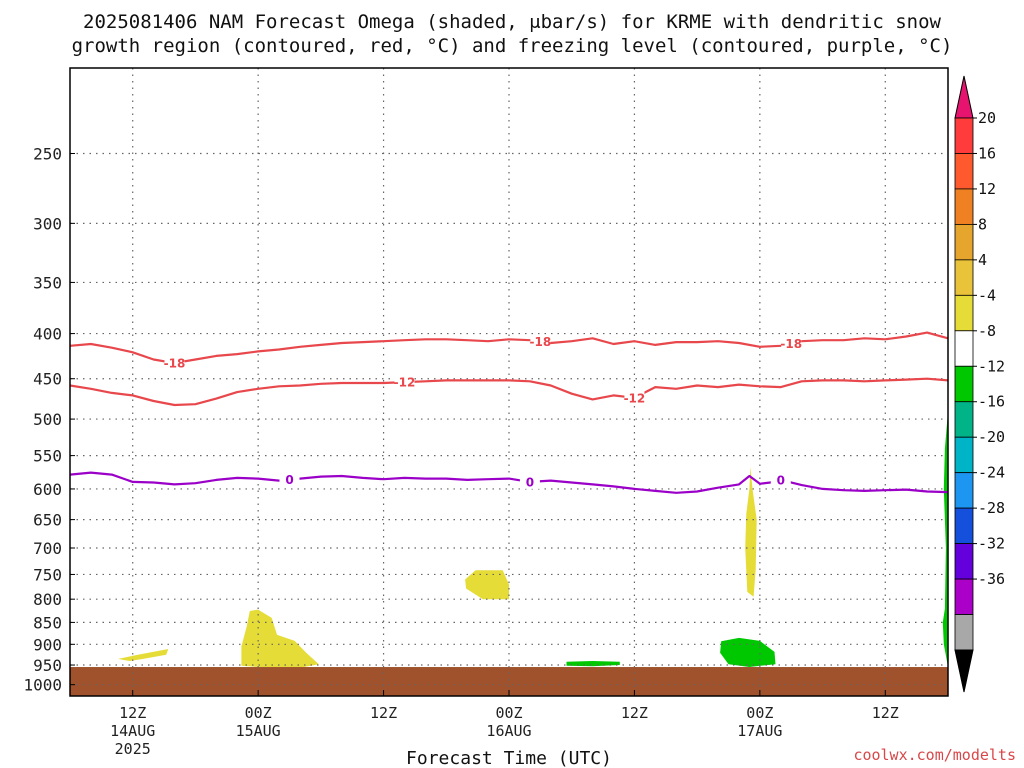 Image resolution: width=1024 pixels, height=768 pixels. I want to click on y-tick-label: 500, so click(47, 419).